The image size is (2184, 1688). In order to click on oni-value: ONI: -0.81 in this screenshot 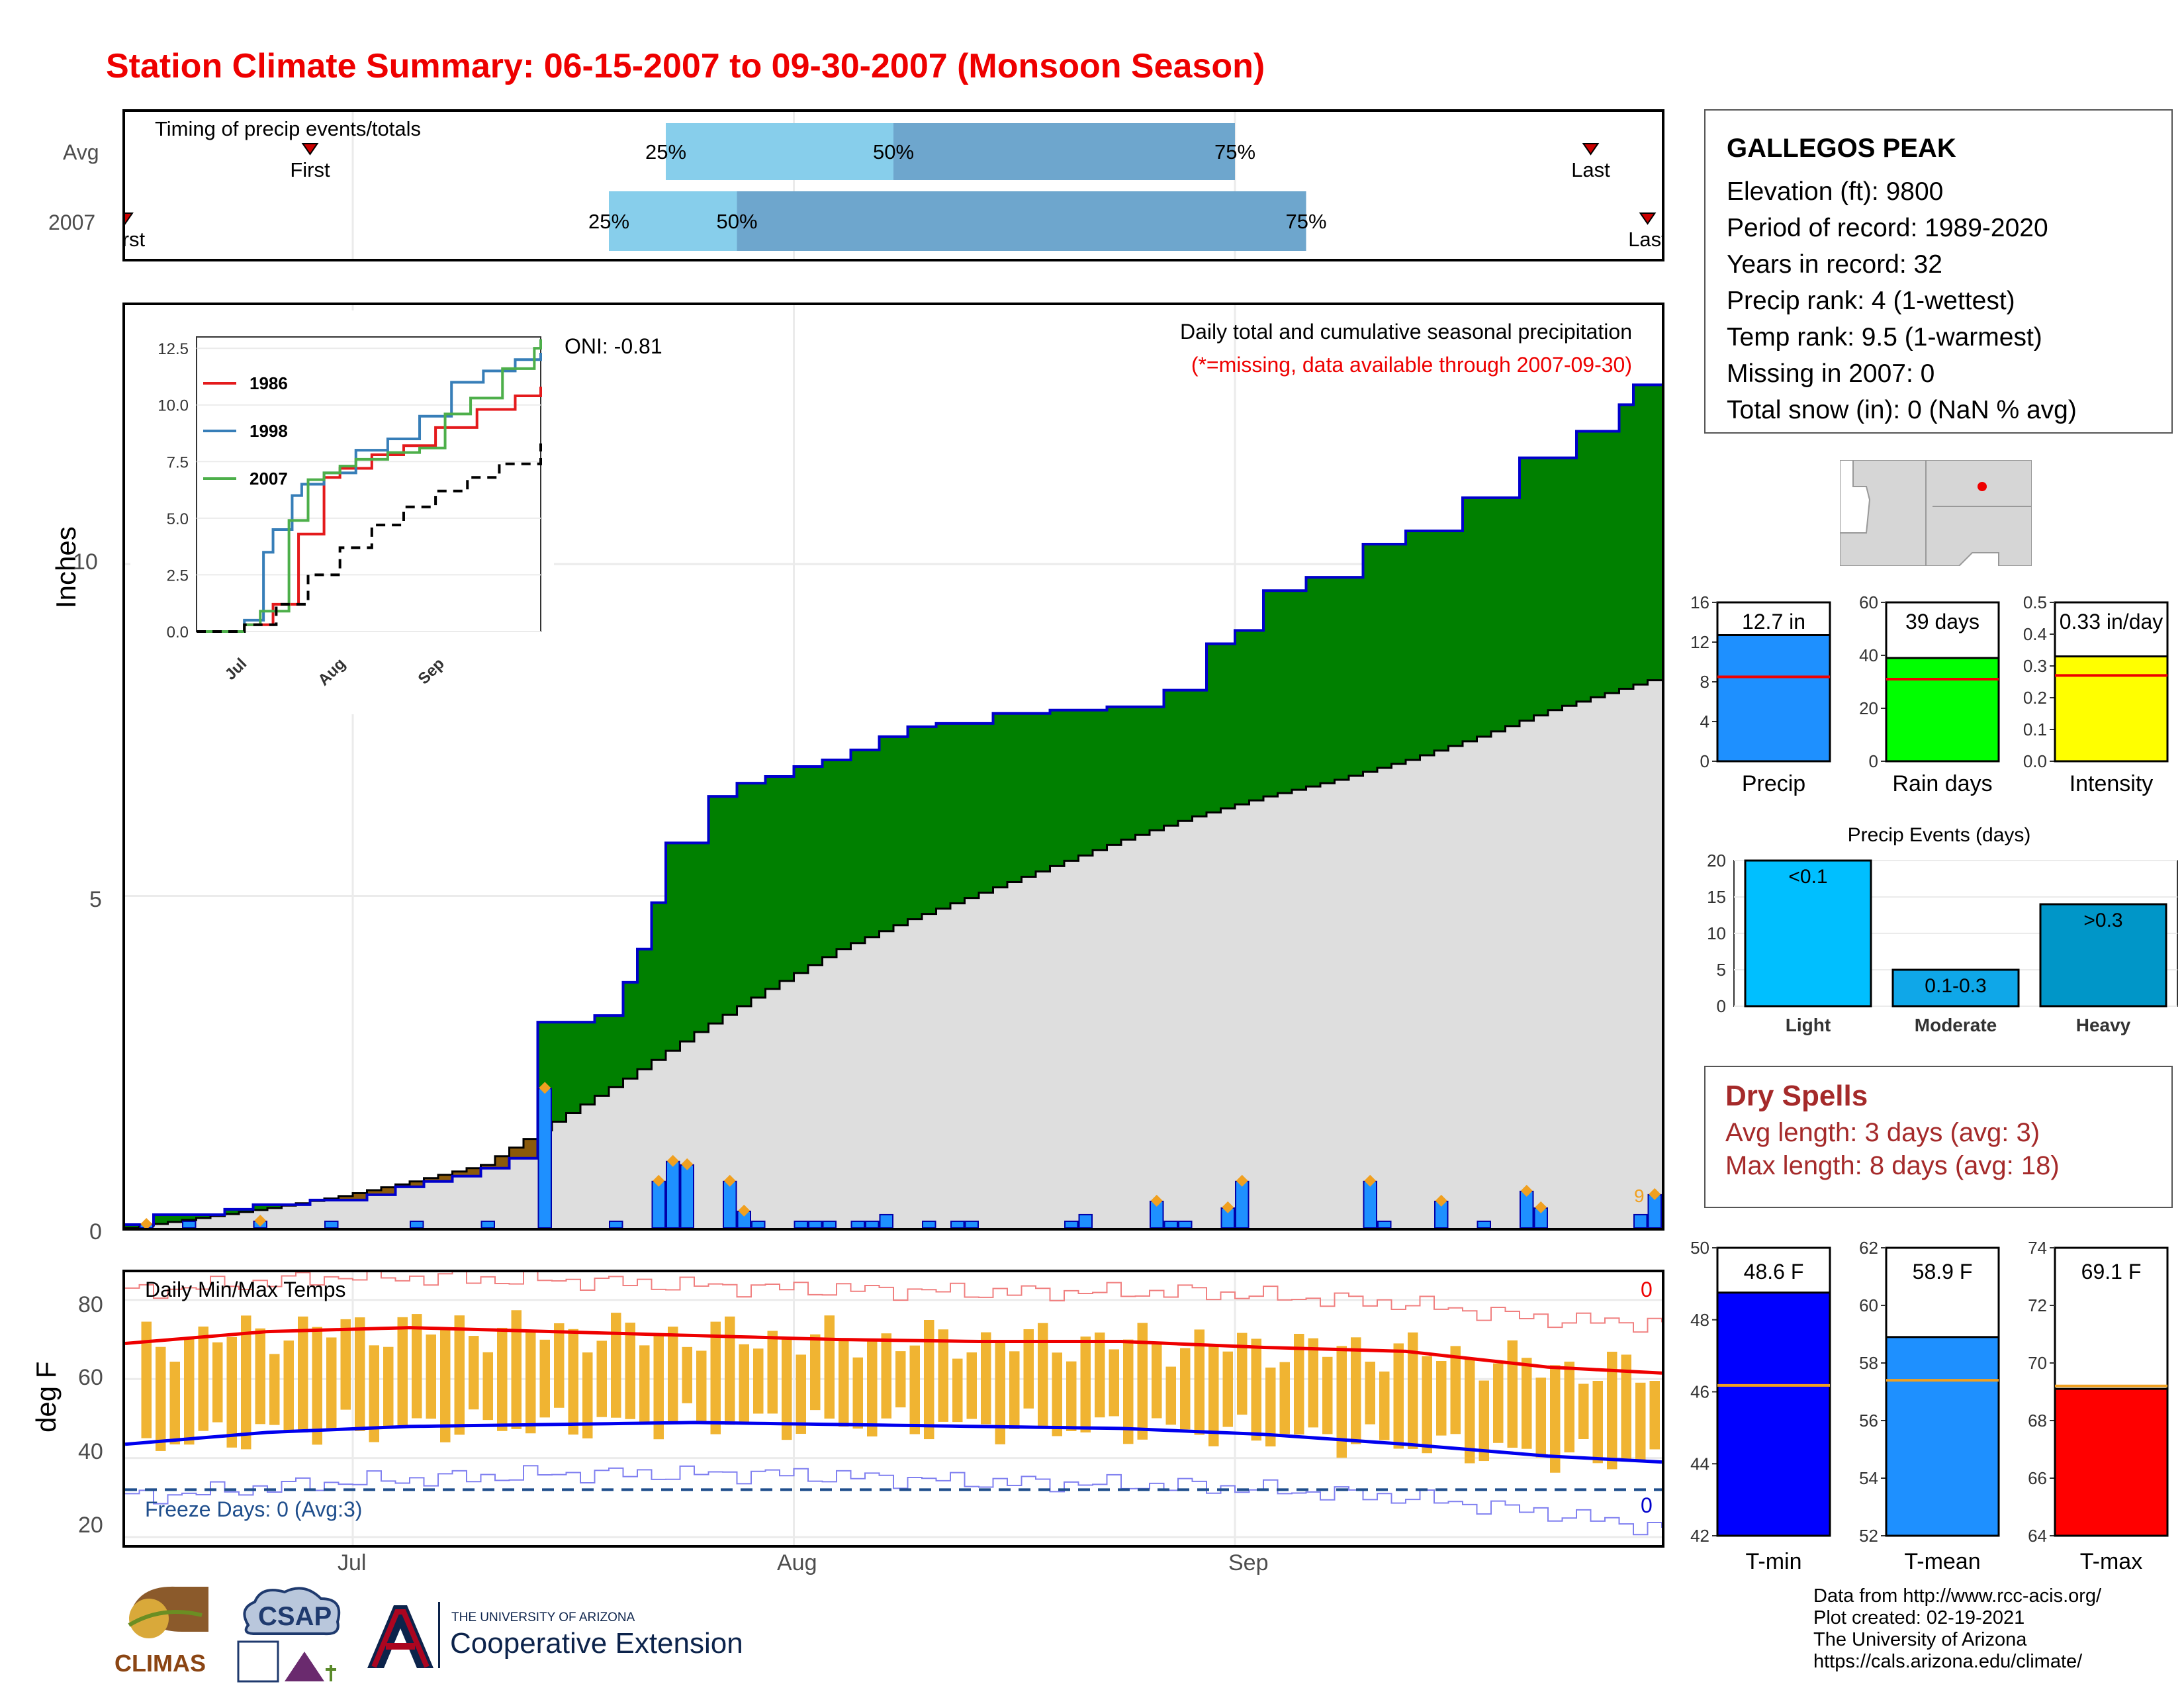, I will do `click(613, 346)`.